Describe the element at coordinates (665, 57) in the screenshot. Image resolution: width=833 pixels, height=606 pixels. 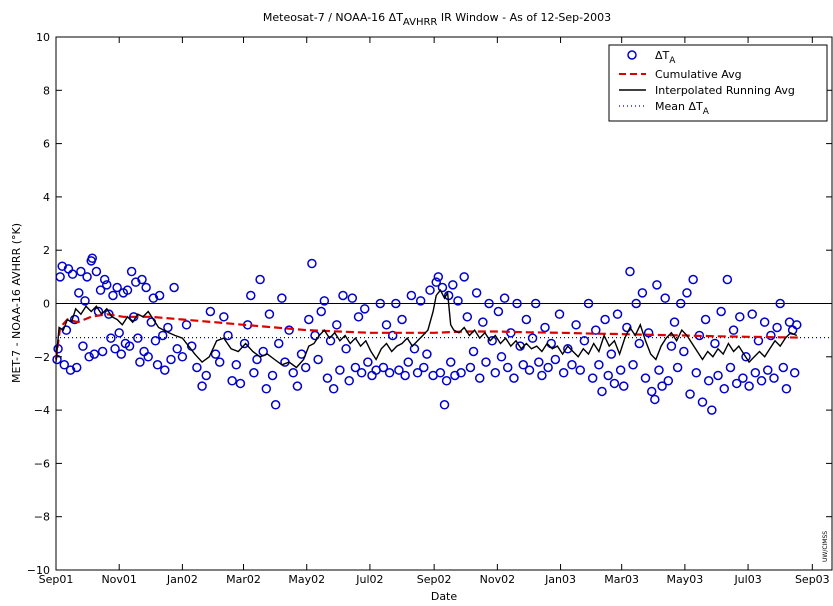
I see `legend-label-scatter: ΔTA` at that location.